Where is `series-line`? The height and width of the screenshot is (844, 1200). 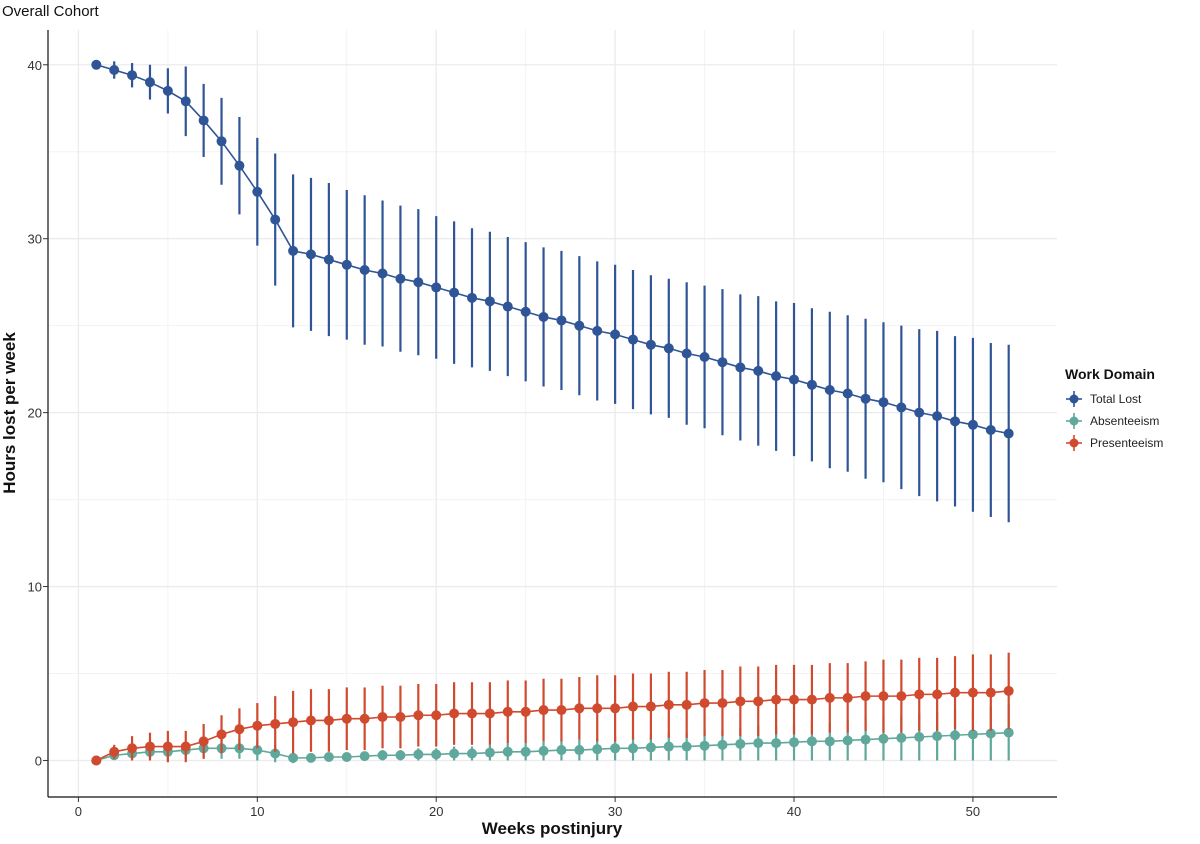 series-line is located at coordinates (552, 746).